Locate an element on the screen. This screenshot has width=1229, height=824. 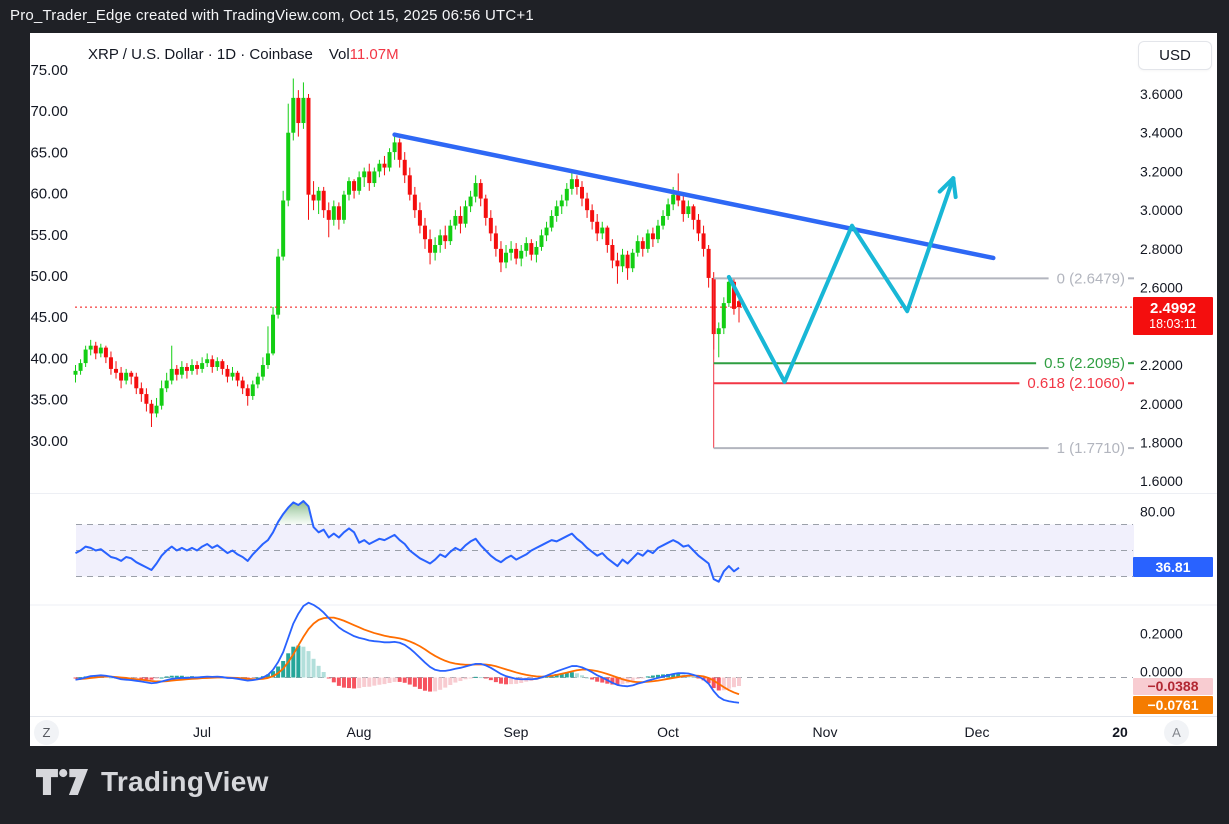
tradingview-logo-icon is located at coordinates (62, 782).